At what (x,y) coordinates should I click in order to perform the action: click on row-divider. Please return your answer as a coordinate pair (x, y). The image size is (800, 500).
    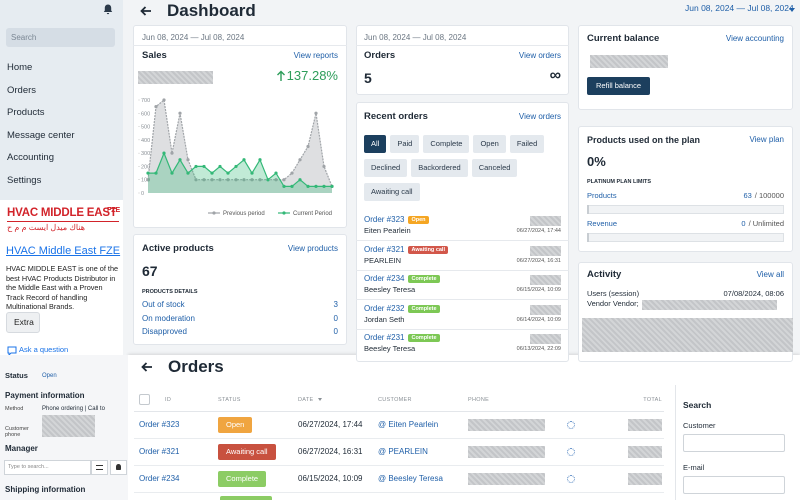
    Looking at the image, I should click on (462, 270).